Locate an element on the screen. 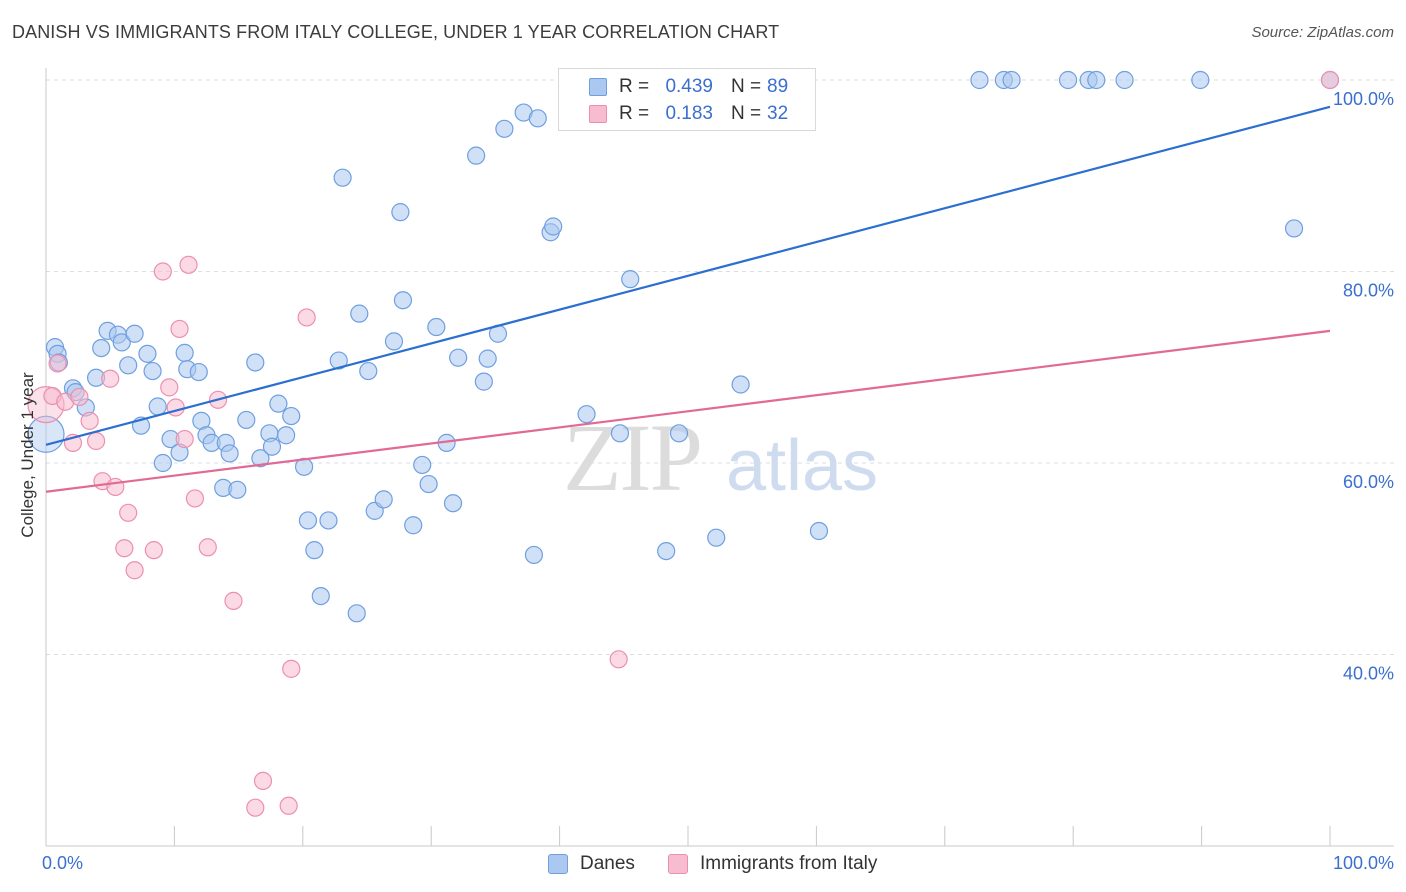 The height and width of the screenshot is (892, 1406). series-legend: Danes Immigrants from Italy is located at coordinates (703, 864).